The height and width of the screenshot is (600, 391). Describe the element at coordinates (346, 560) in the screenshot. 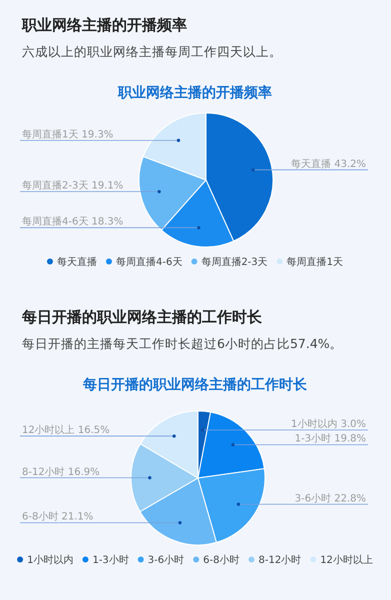

I see `legend-label: 12小时以上` at that location.